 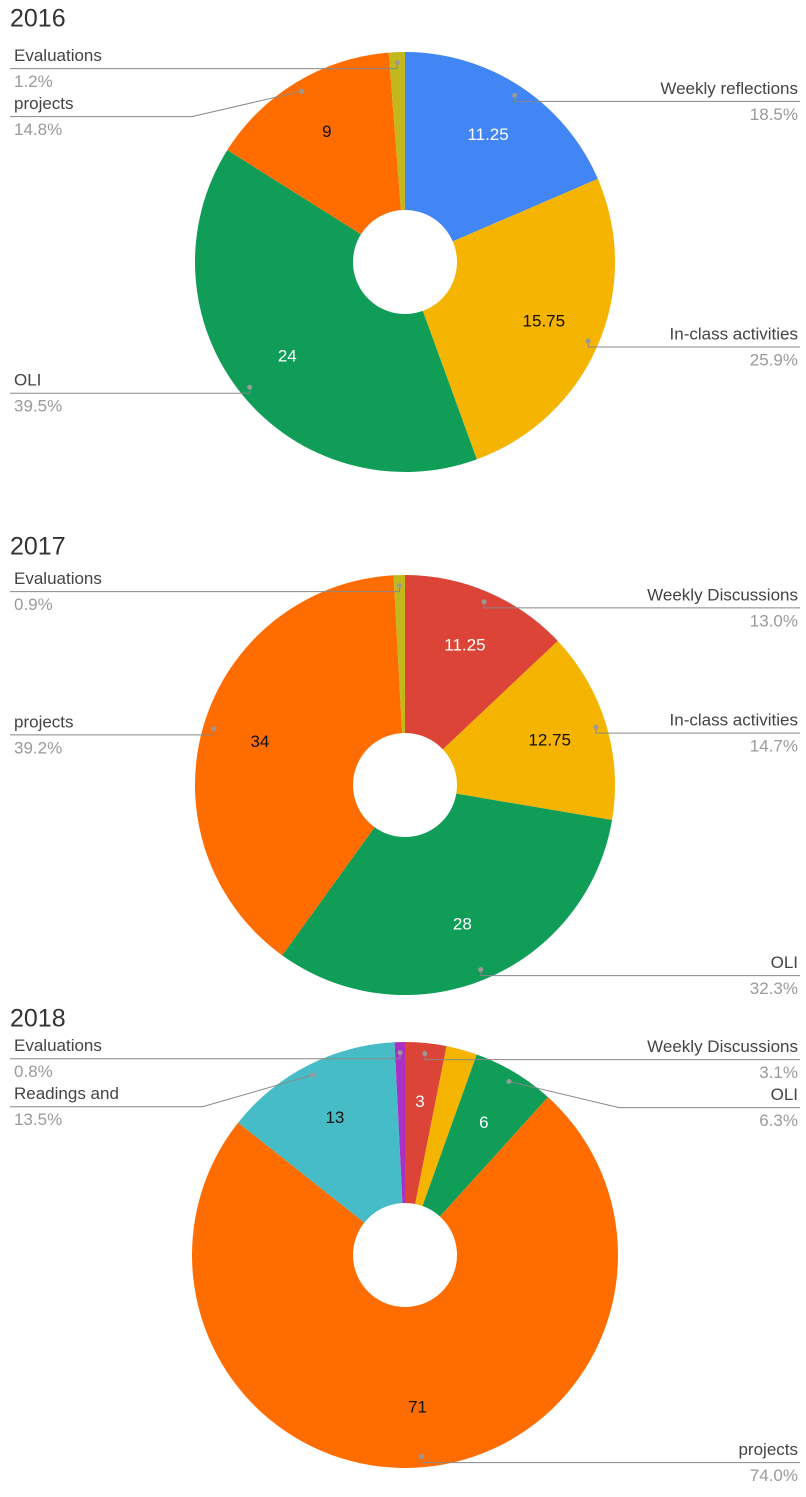 I want to click on slice-percent: 32.3%, so click(x=774, y=988).